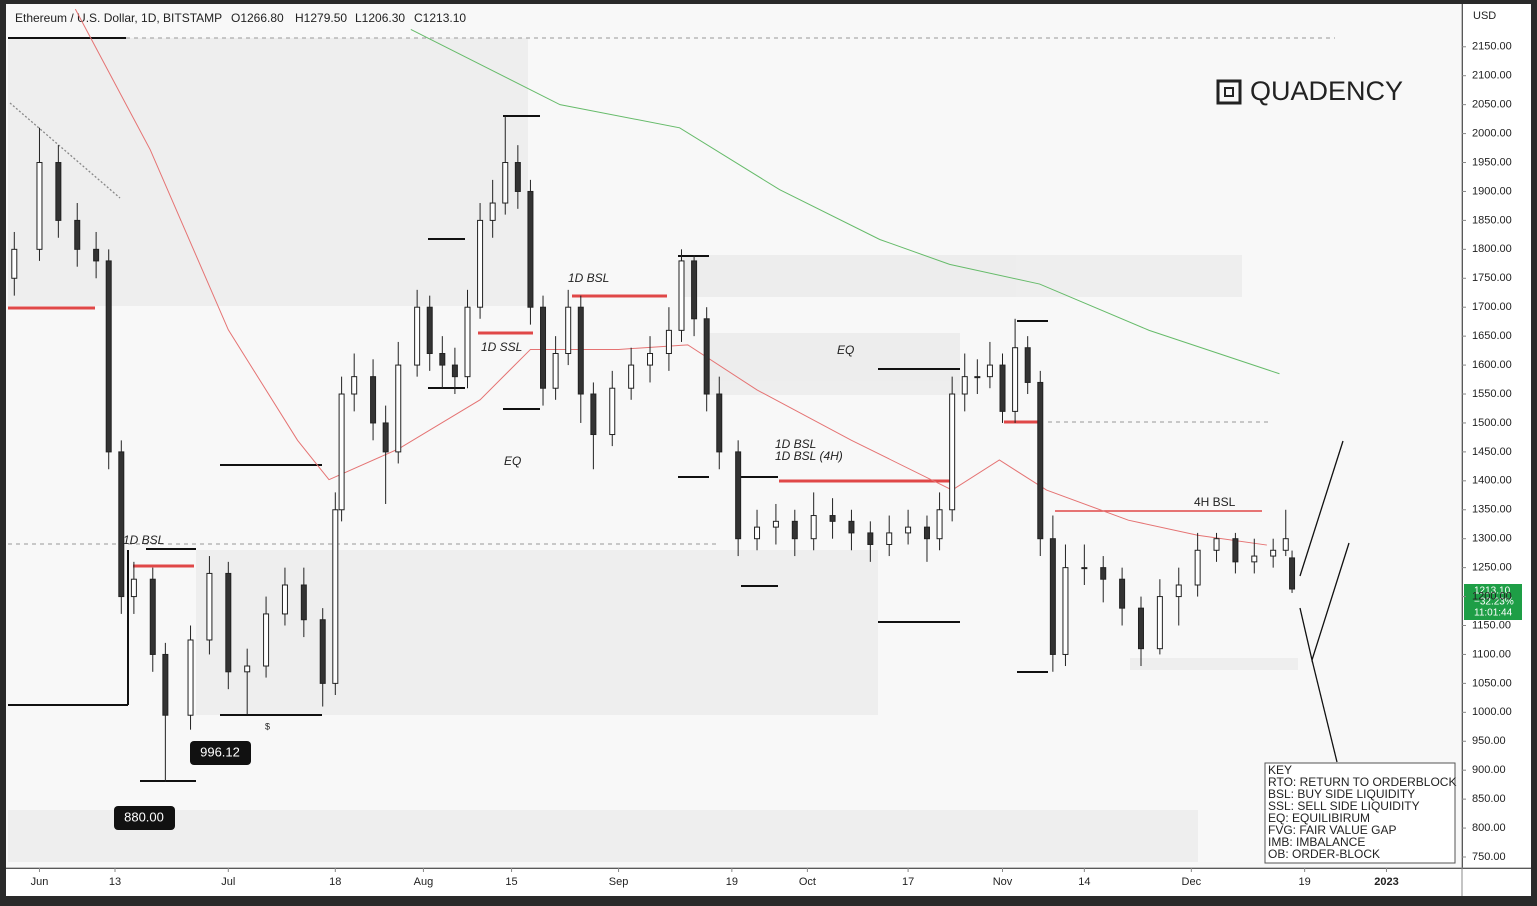 The image size is (1537, 906). What do you see at coordinates (1305, 882) in the screenshot?
I see `x-tick-label: 19` at bounding box center [1305, 882].